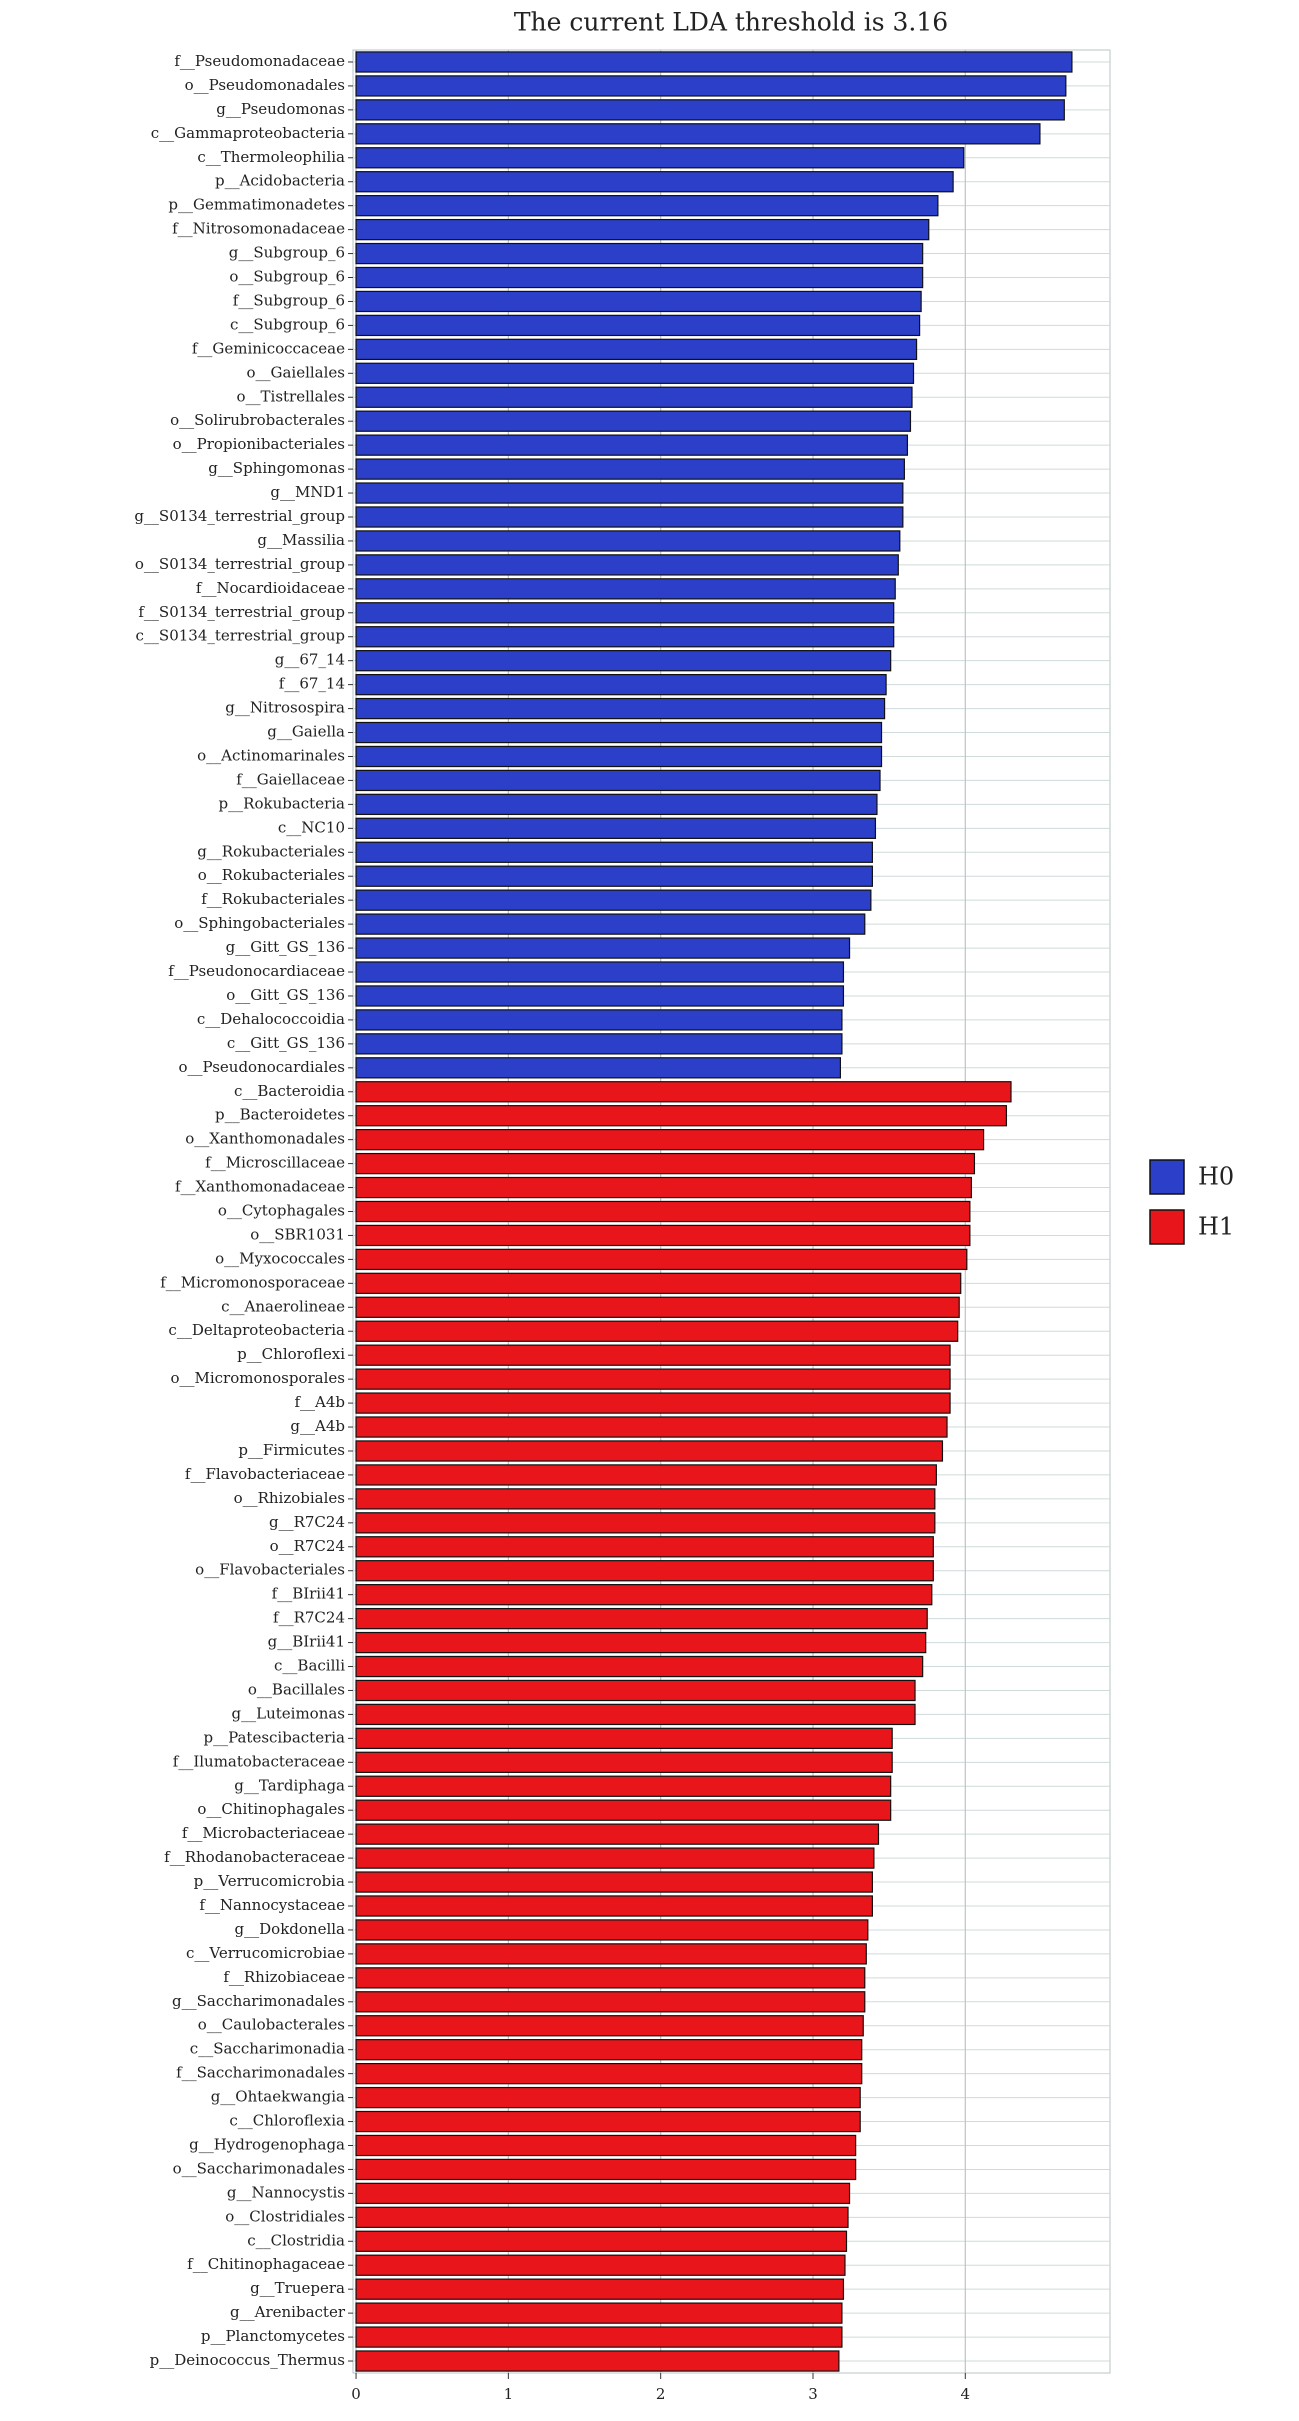 The width and height of the screenshot is (1299, 2421). I want to click on y-tick-label: f__Pseudonocardiaceae, so click(256, 971).